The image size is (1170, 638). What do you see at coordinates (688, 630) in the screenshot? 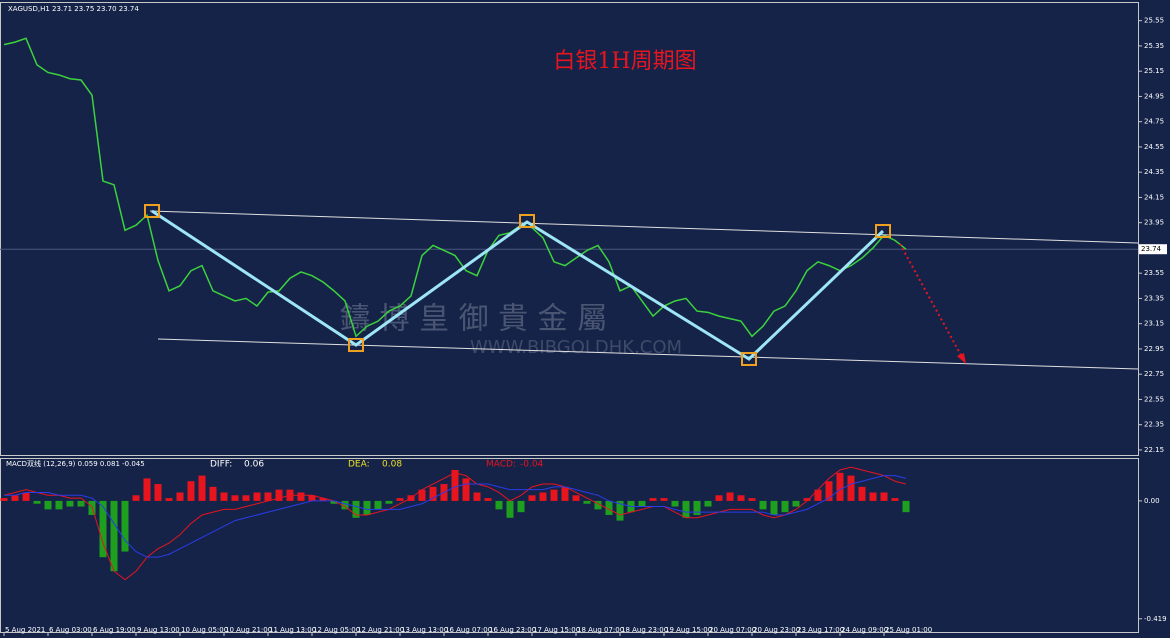
I see `x-tick-label: 19 Aug 15:00` at bounding box center [688, 630].